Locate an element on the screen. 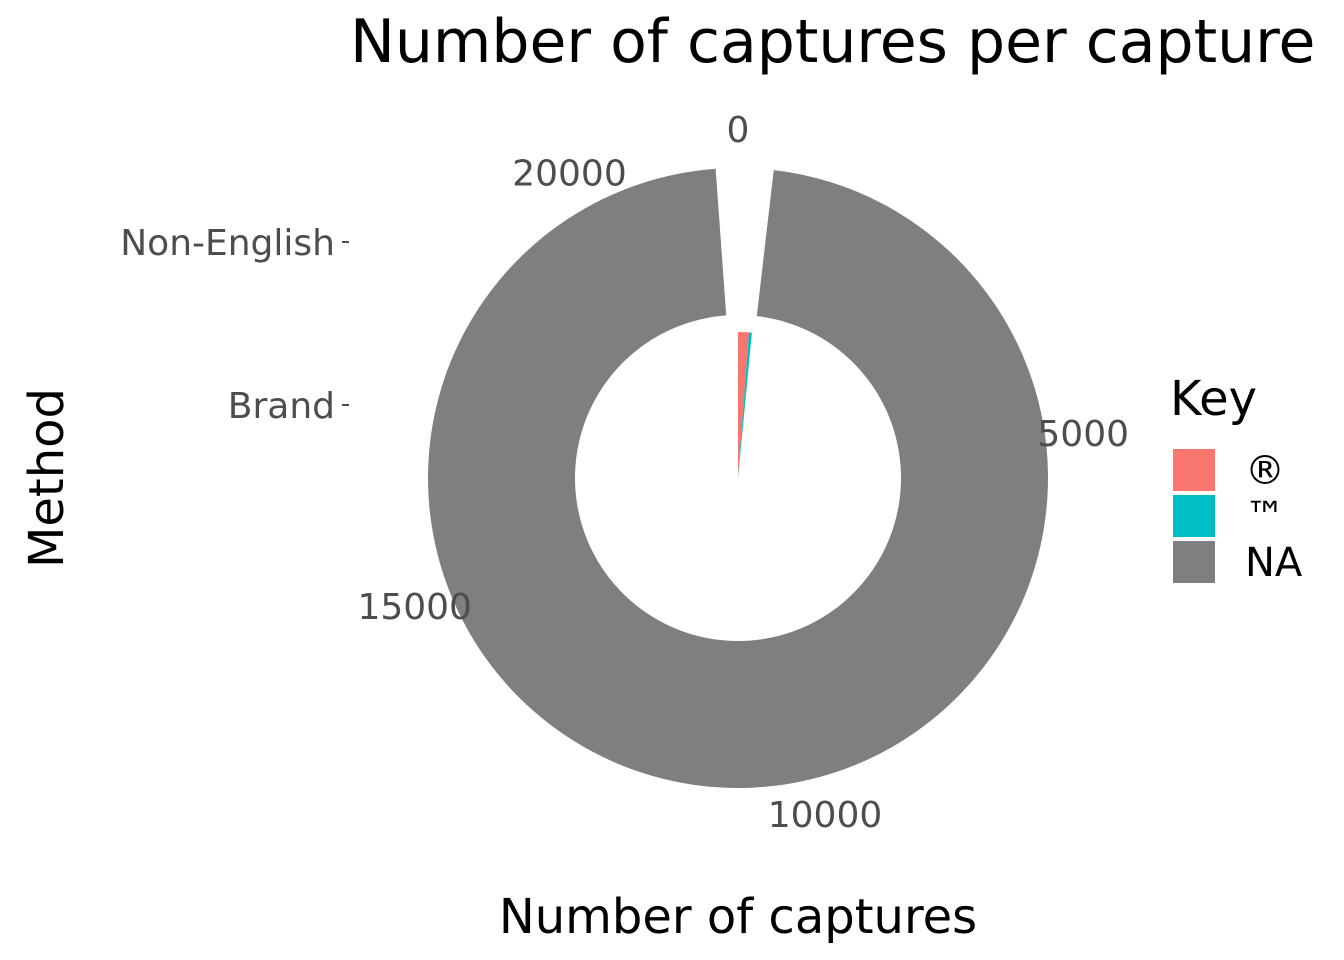 The width and height of the screenshot is (1344, 960). tick-label-20000: 20000 is located at coordinates (569, 174).